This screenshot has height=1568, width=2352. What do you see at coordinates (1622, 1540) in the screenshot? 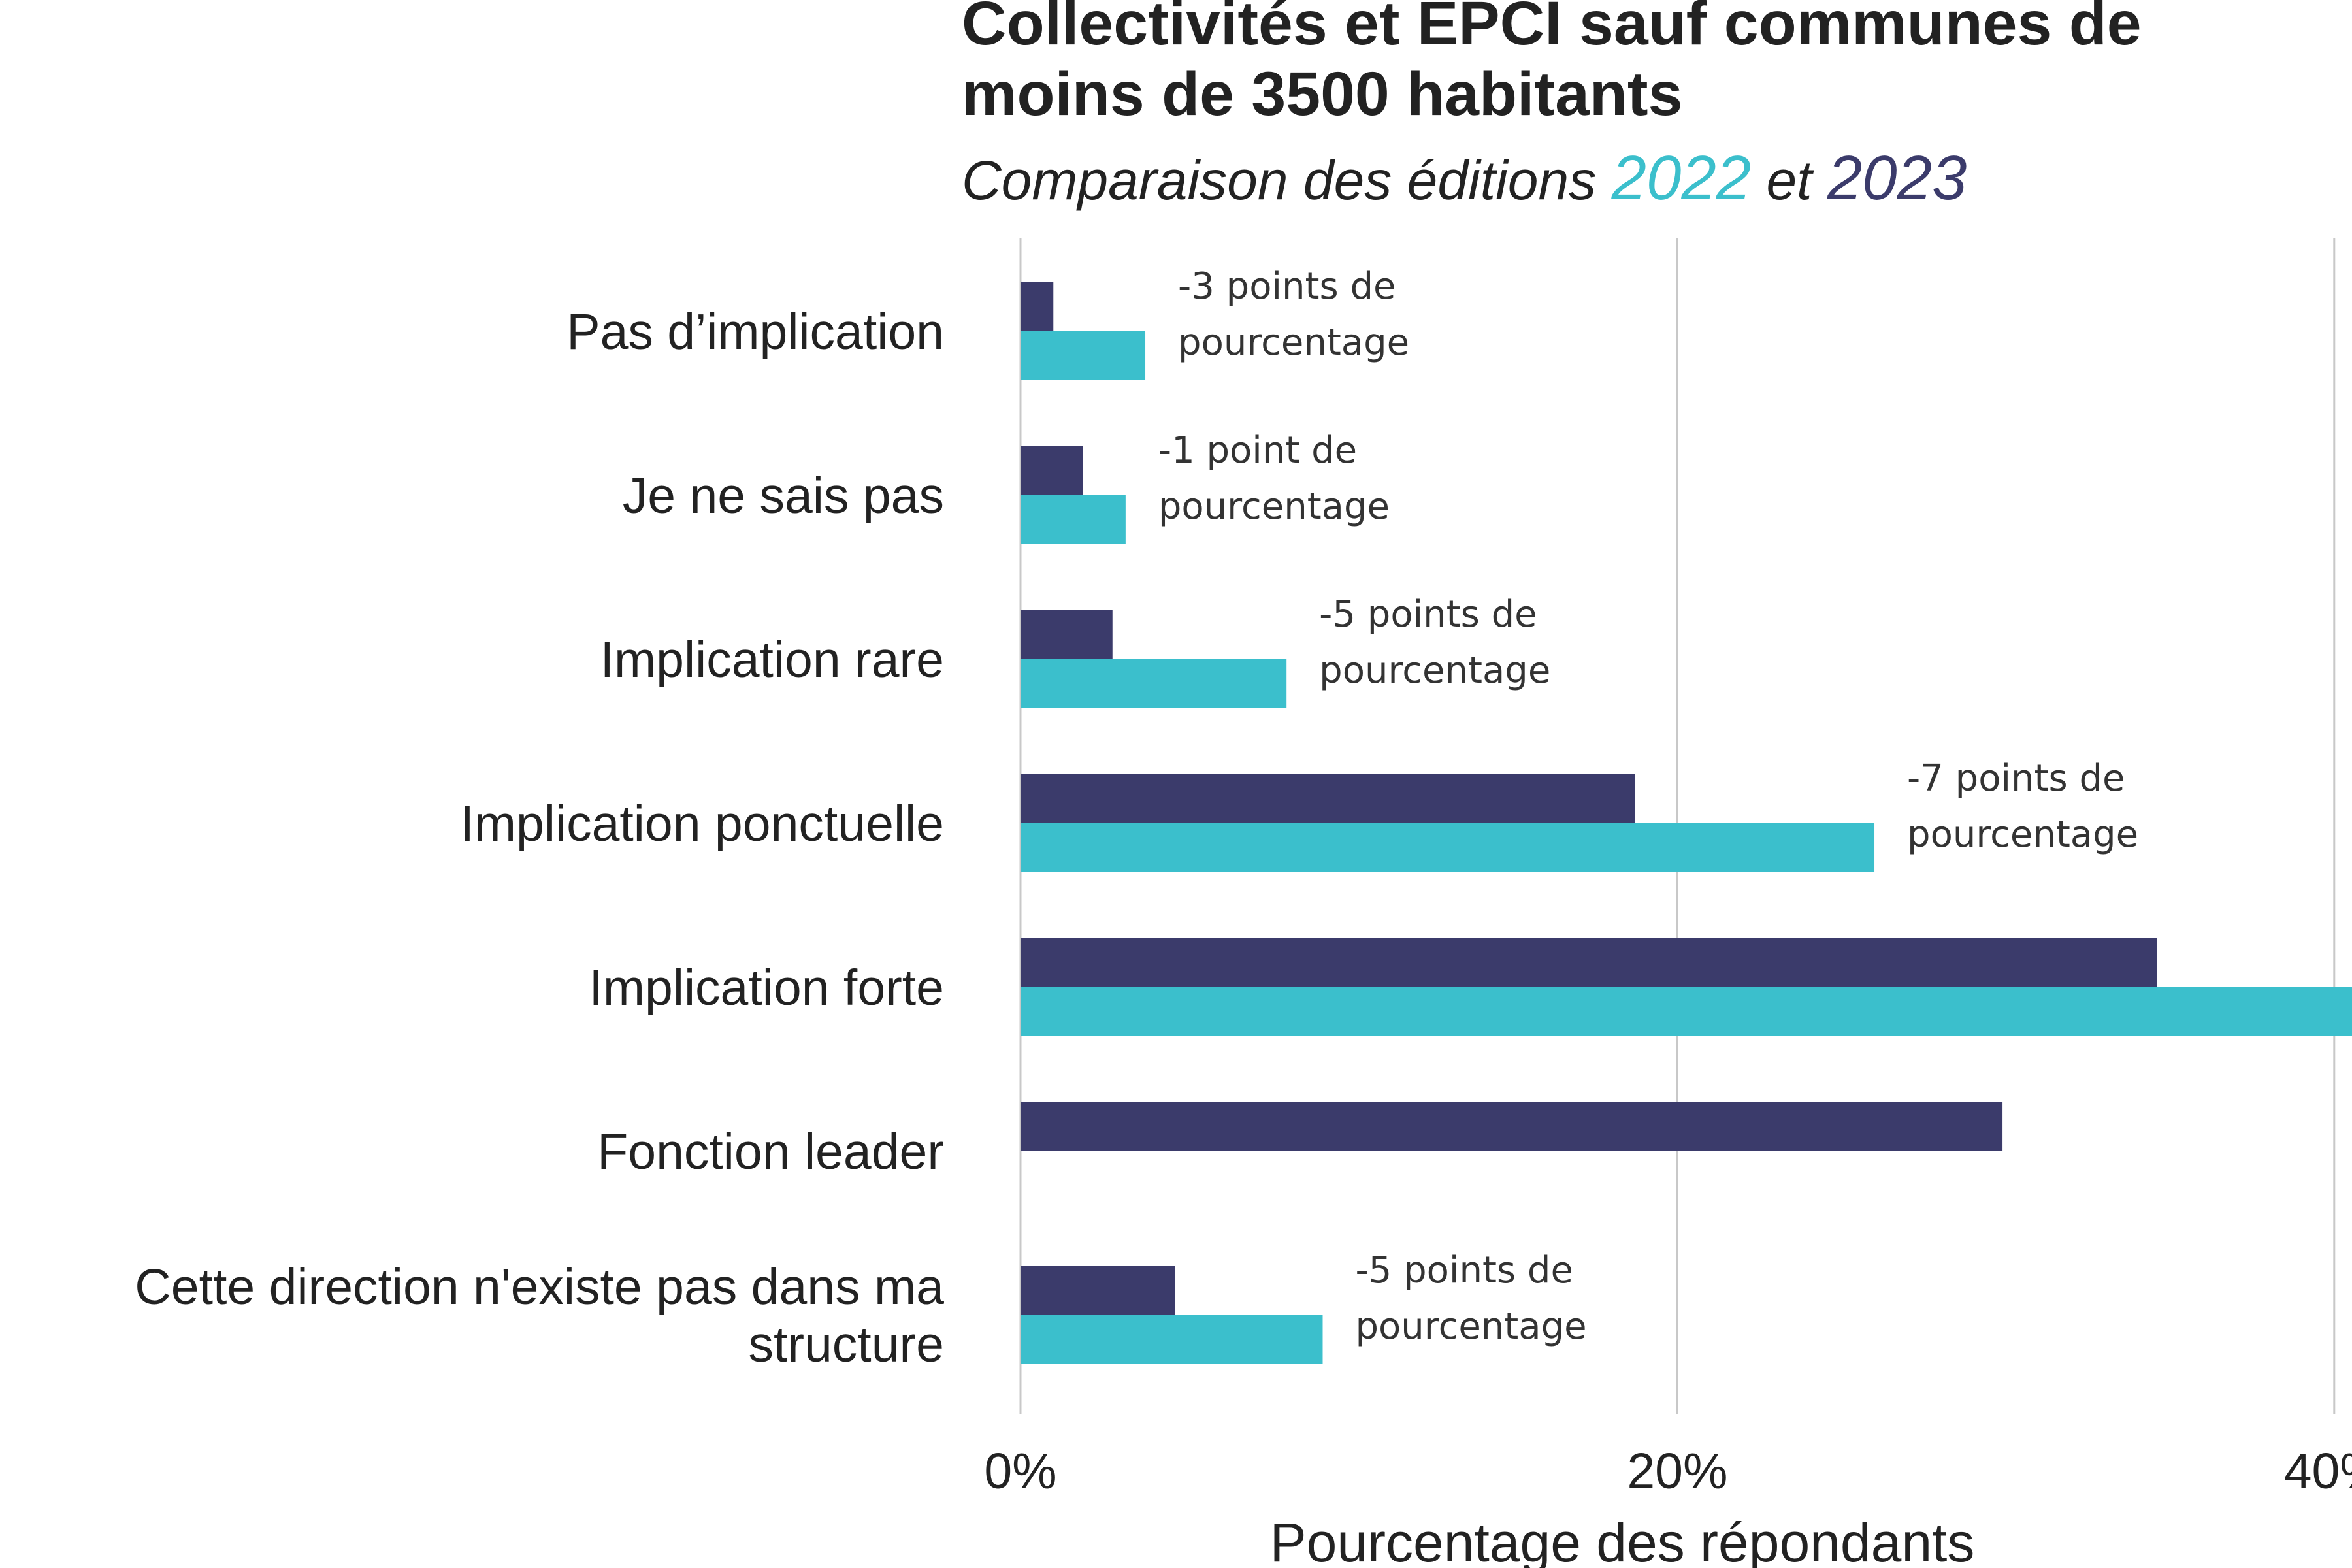
I see `x-axis-title: Pourcentage des répondants` at bounding box center [1622, 1540].